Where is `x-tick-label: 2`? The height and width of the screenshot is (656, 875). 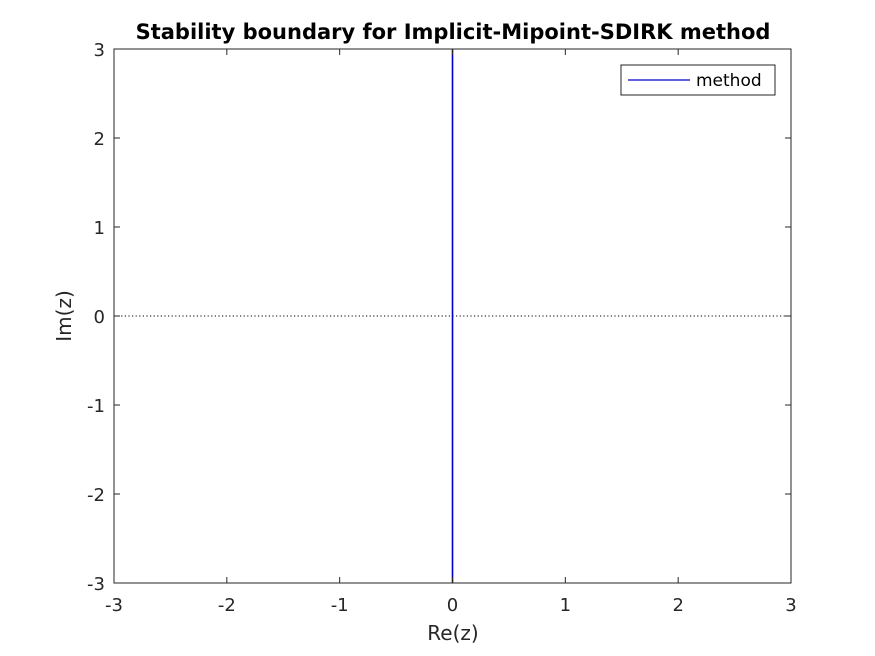
x-tick-label: 2 is located at coordinates (677, 605).